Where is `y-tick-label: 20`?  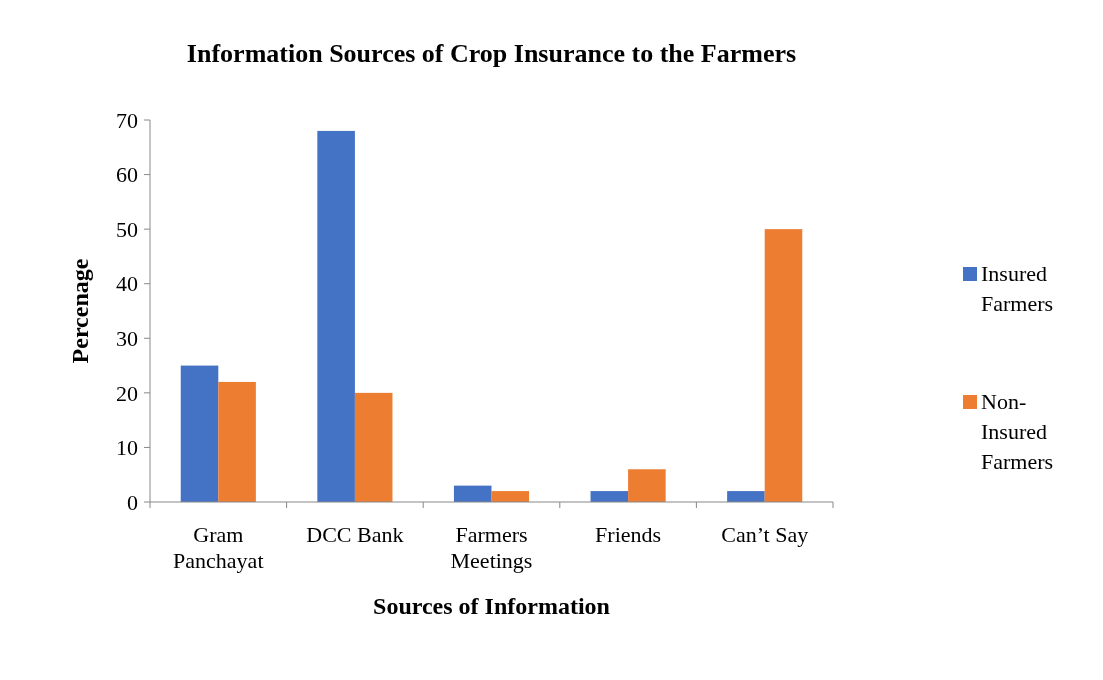 y-tick-label: 20 is located at coordinates (127, 393).